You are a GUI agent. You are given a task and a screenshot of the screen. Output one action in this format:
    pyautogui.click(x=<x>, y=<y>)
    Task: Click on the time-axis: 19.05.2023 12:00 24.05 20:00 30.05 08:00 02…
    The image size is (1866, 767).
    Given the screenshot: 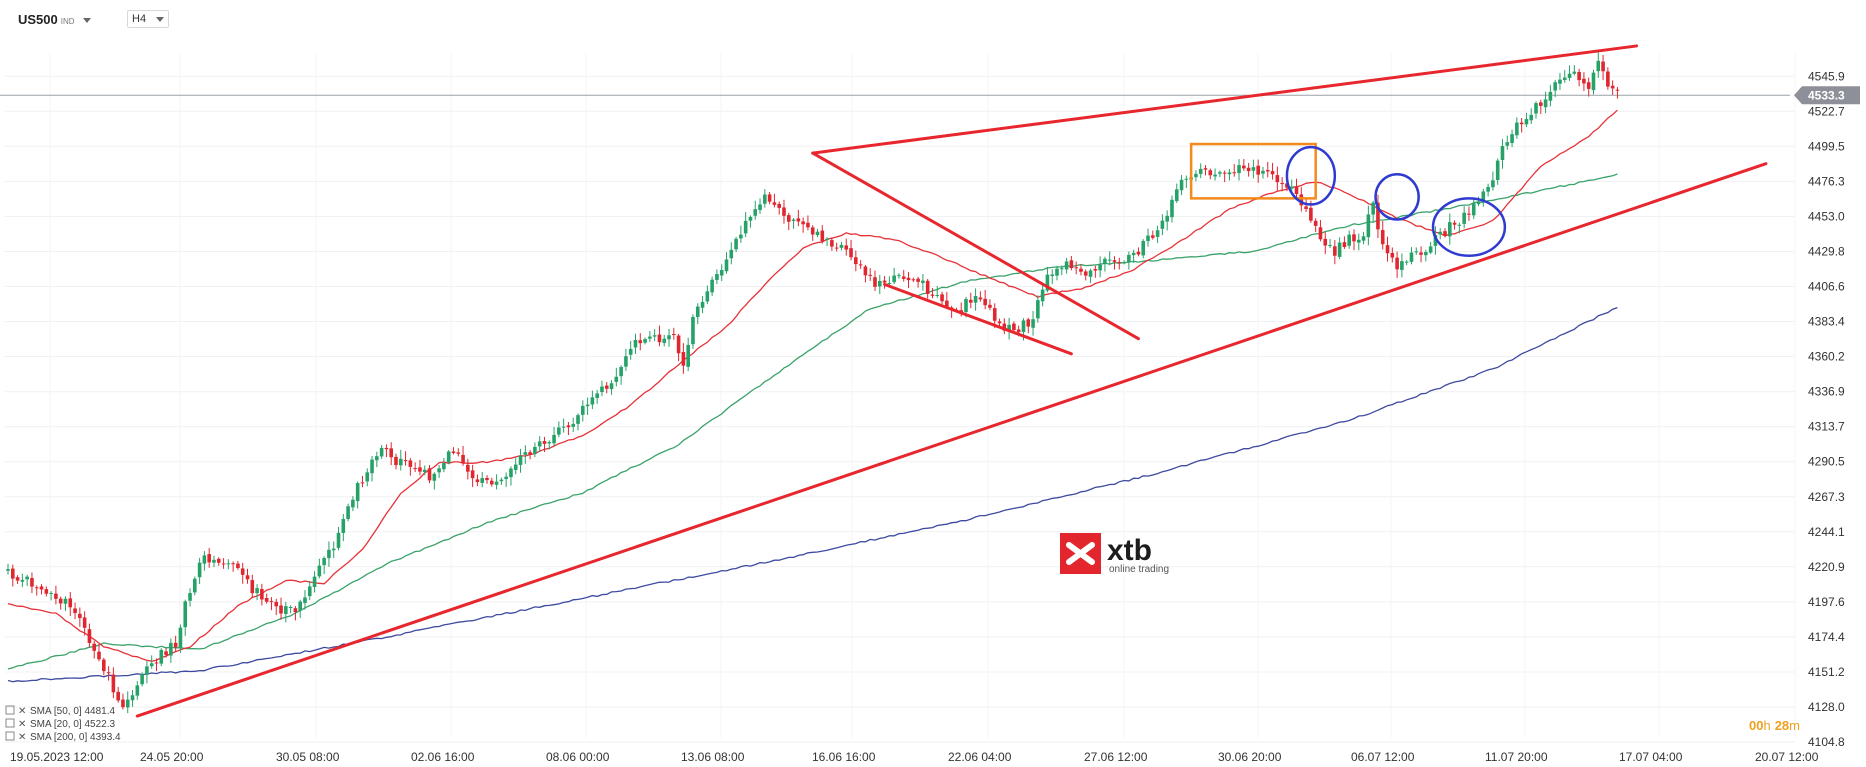 What is the action you would take?
    pyautogui.click(x=914, y=757)
    